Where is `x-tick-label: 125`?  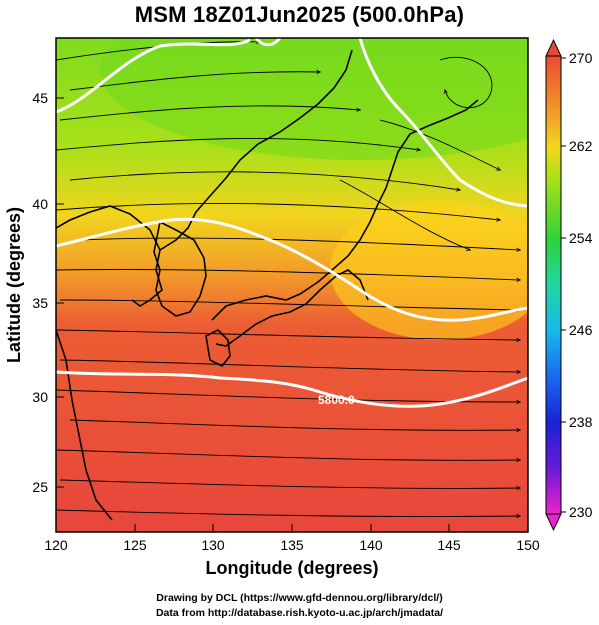 x-tick-label: 125 is located at coordinates (135, 545).